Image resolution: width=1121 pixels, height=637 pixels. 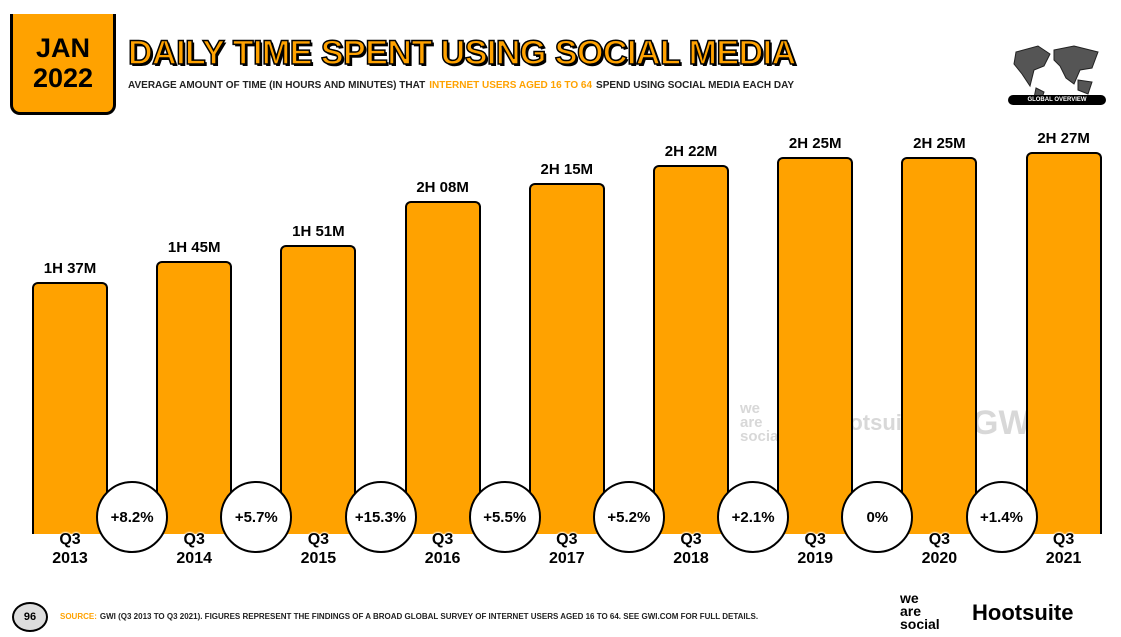 What do you see at coordinates (1063, 138) in the screenshot?
I see `value-label: 2H 27M` at bounding box center [1063, 138].